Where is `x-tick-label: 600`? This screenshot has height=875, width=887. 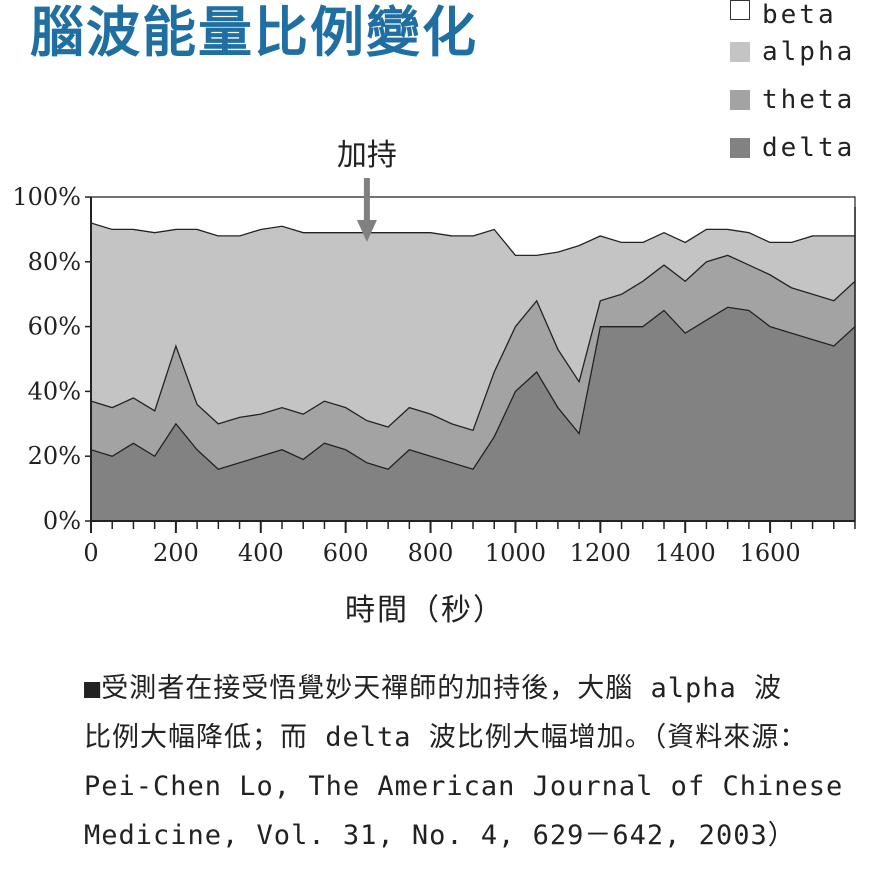
x-tick-label: 600 is located at coordinates (346, 553).